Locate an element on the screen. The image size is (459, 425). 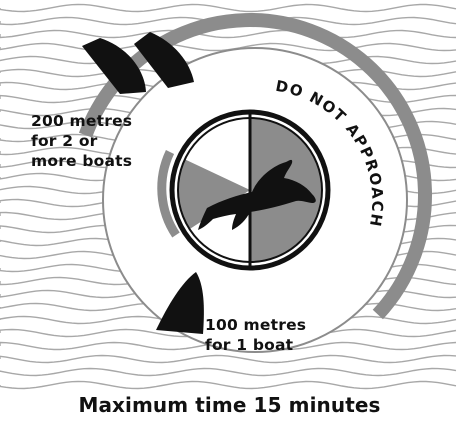
inner-zone-edge is located at coordinates (168, 194).